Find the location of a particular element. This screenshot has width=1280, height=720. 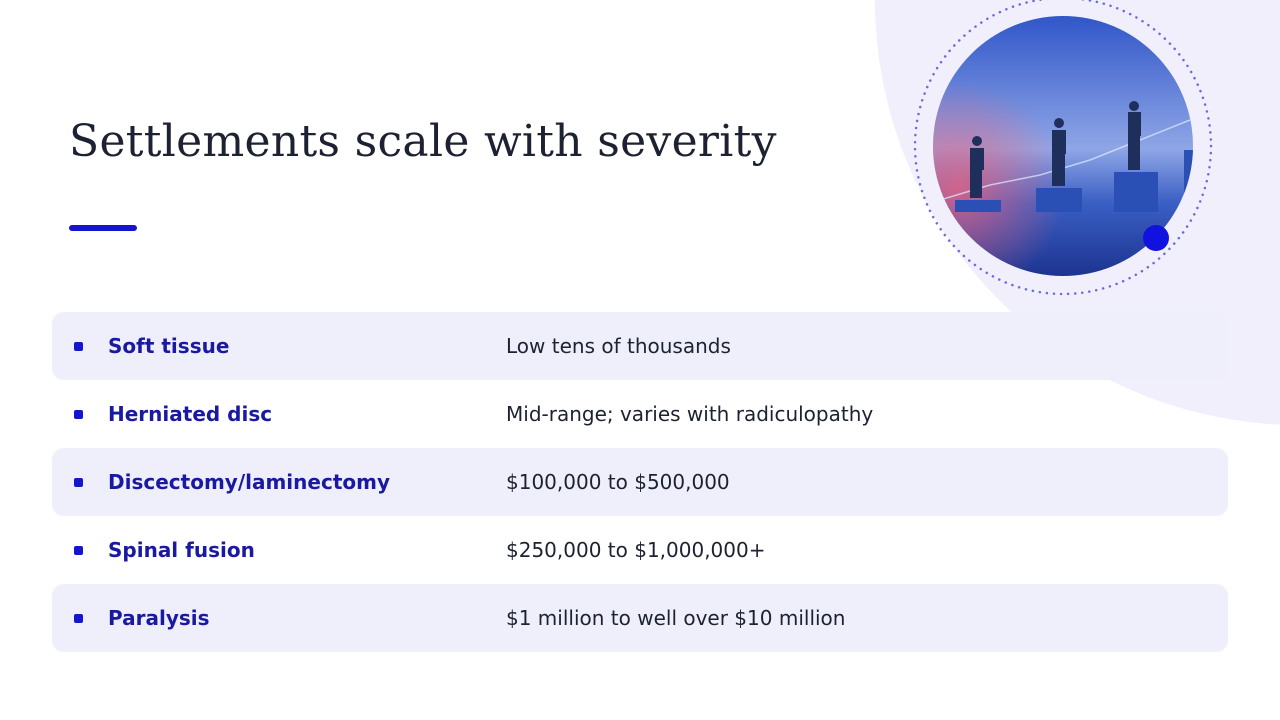

accent-dot is located at coordinates (1156, 238).